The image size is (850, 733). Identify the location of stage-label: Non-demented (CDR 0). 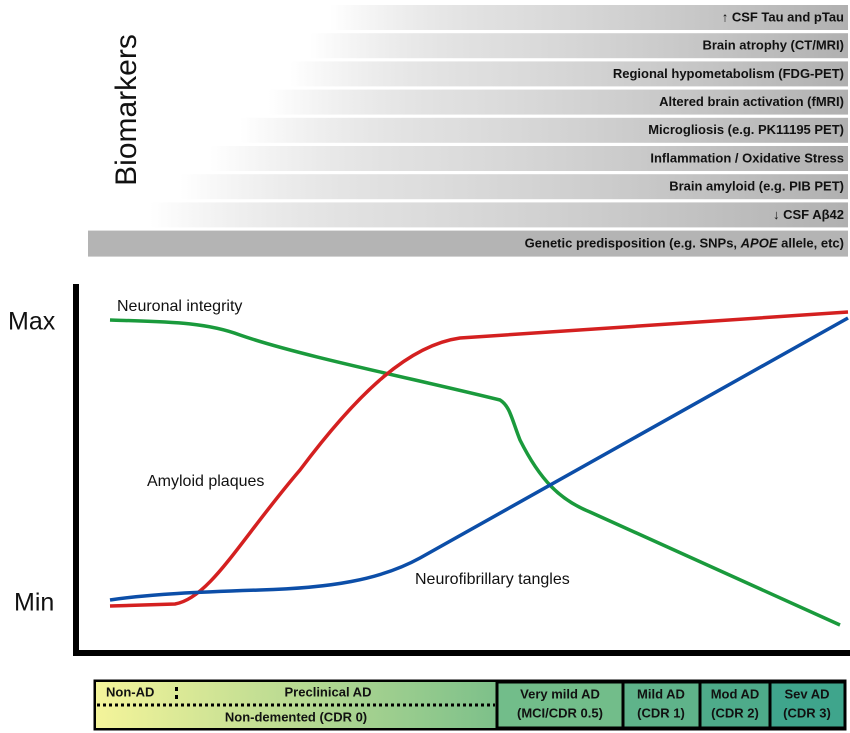
(296, 716).